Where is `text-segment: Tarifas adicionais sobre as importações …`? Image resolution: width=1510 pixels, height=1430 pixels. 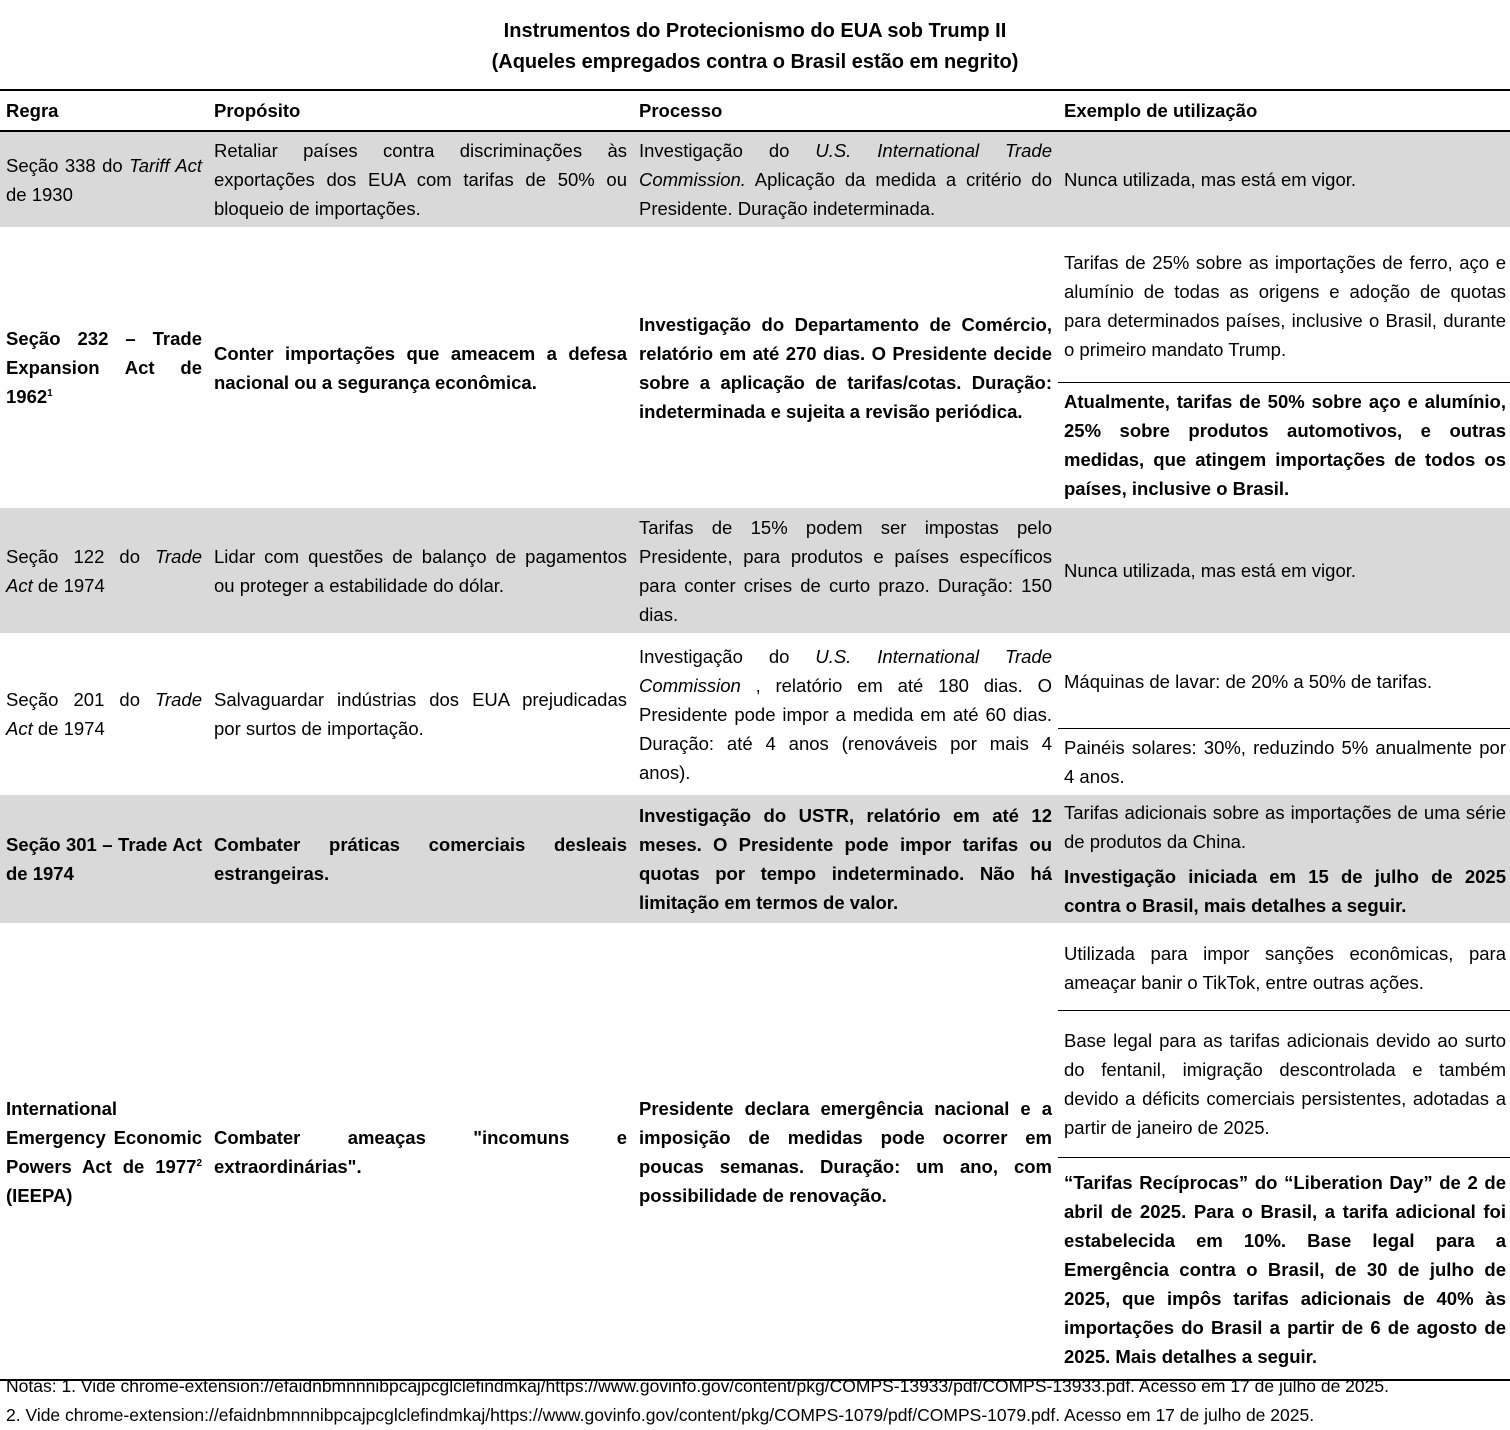
text-segment: Tarifas adicionais sobre as importações … is located at coordinates (1285, 827).